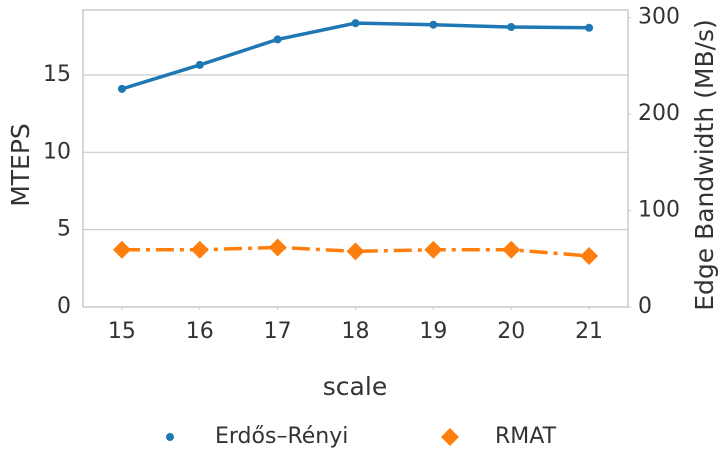 The height and width of the screenshot is (451, 721). What do you see at coordinates (281, 436) in the screenshot?
I see `legend-label: Erdős–Rényi` at bounding box center [281, 436].